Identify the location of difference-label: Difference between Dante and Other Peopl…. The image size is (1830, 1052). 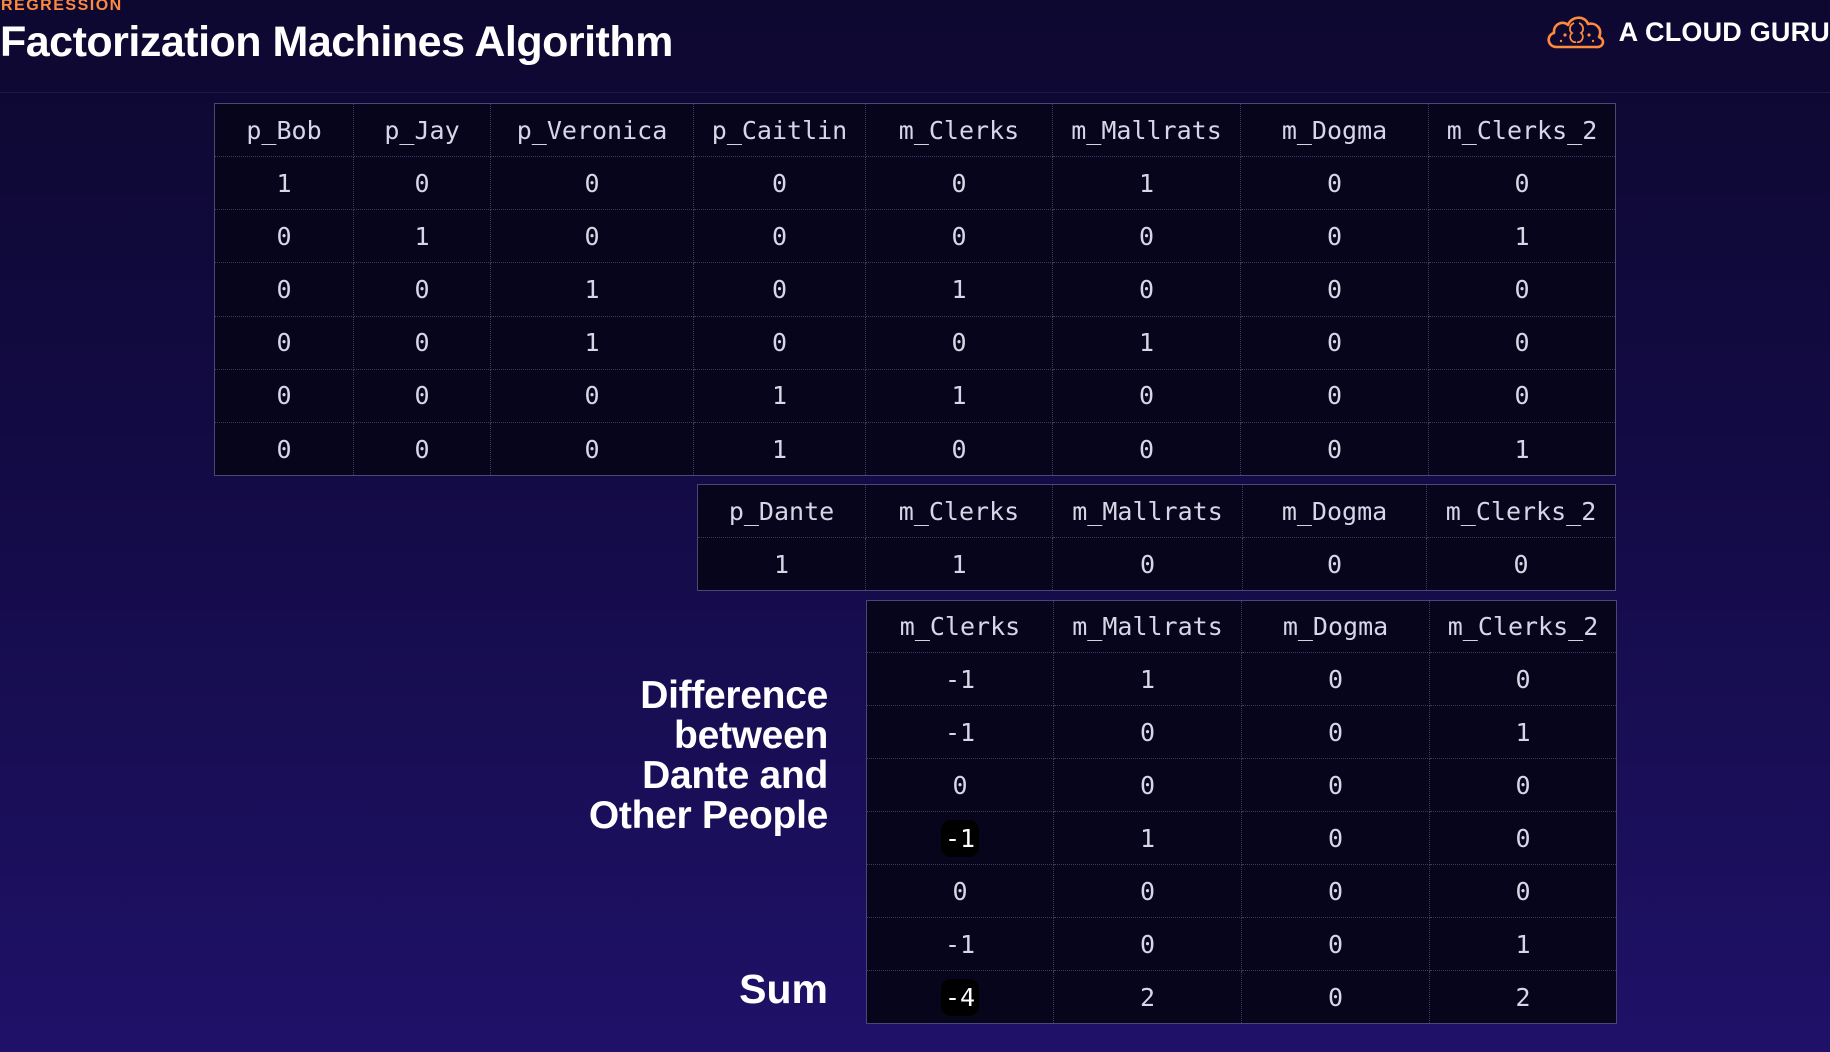
(708, 755).